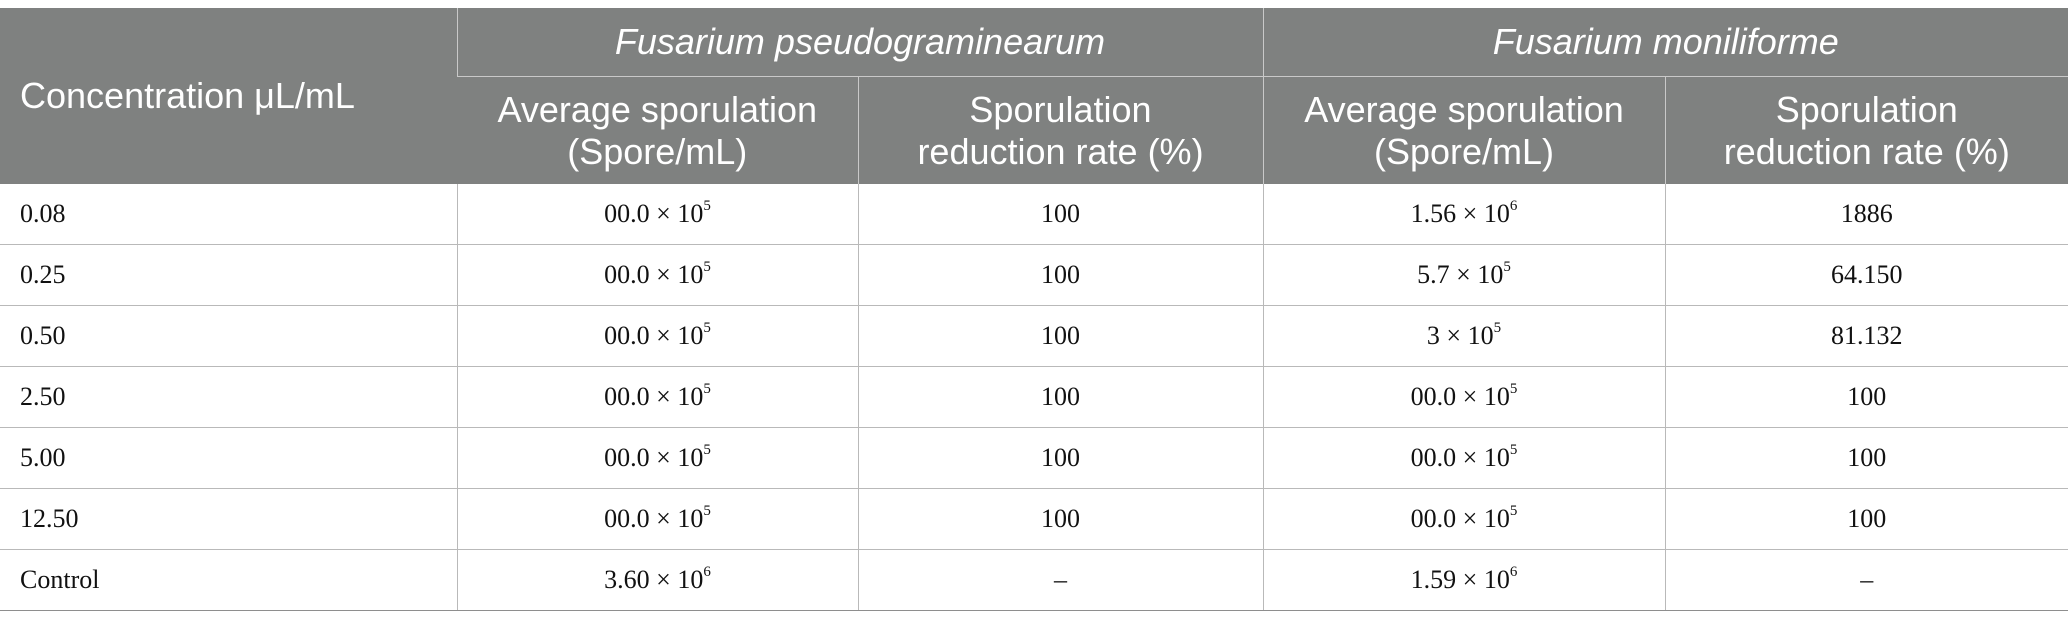 The height and width of the screenshot is (635, 2068). Describe the element at coordinates (228, 580) in the screenshot. I see `cell-concentration: Control` at that location.